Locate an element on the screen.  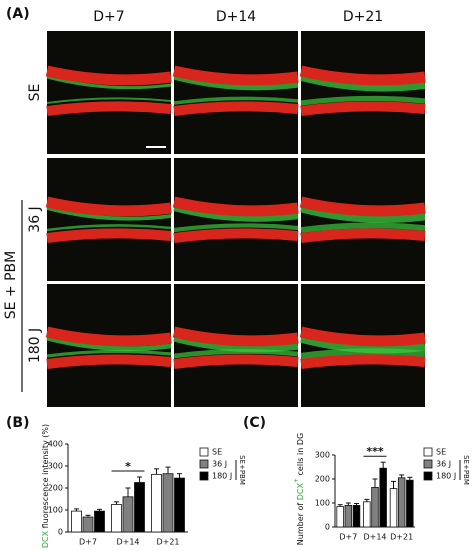
panel-label: (B) is located at coordinates (17, 423).